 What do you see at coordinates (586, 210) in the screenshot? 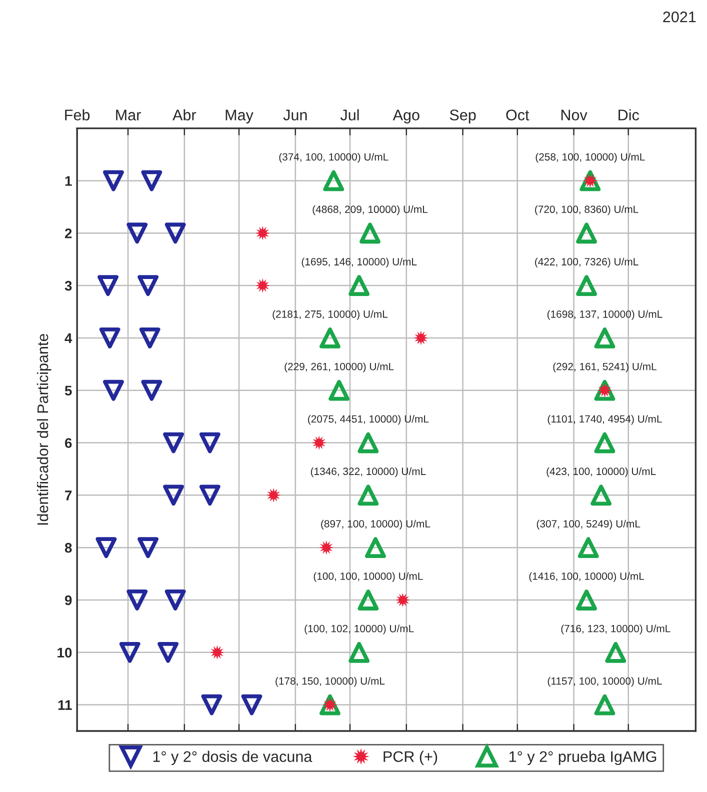
I see `annotation: (720, 100, 8360) U/mL` at bounding box center [586, 210].